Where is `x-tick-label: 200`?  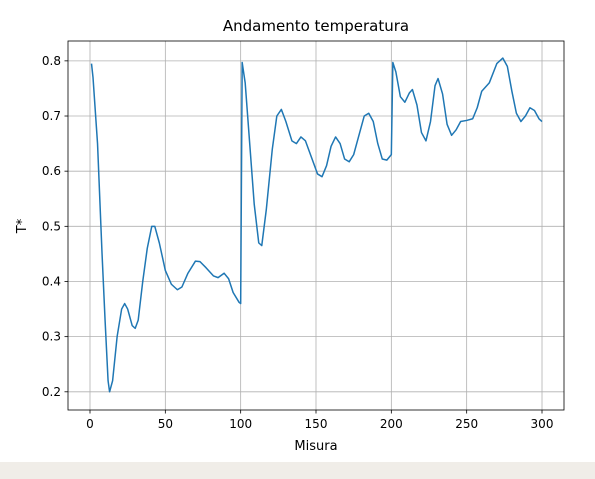 x-tick-label: 200 is located at coordinates (391, 424).